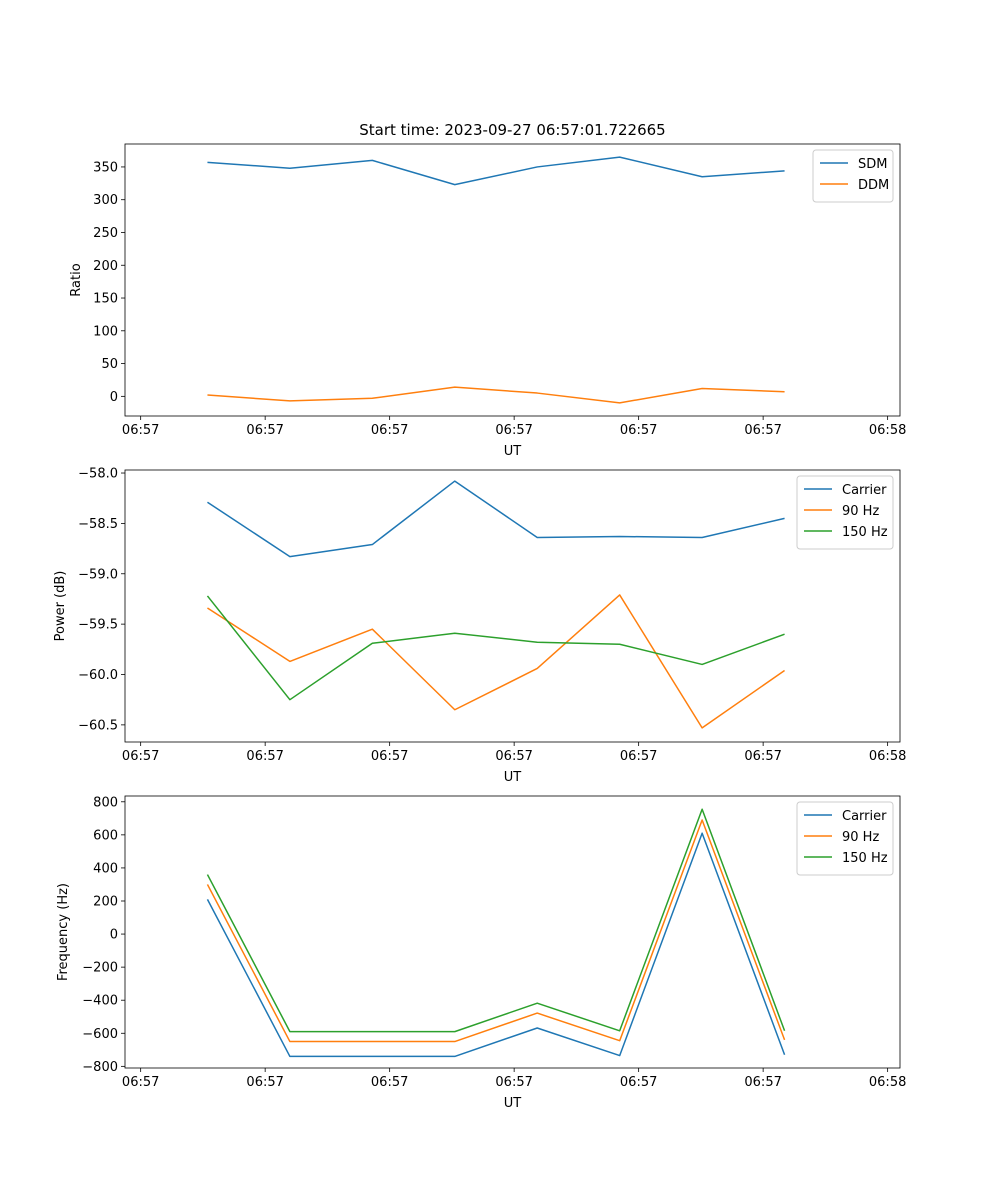  I want to click on y-tick-label: 250, so click(105, 233).